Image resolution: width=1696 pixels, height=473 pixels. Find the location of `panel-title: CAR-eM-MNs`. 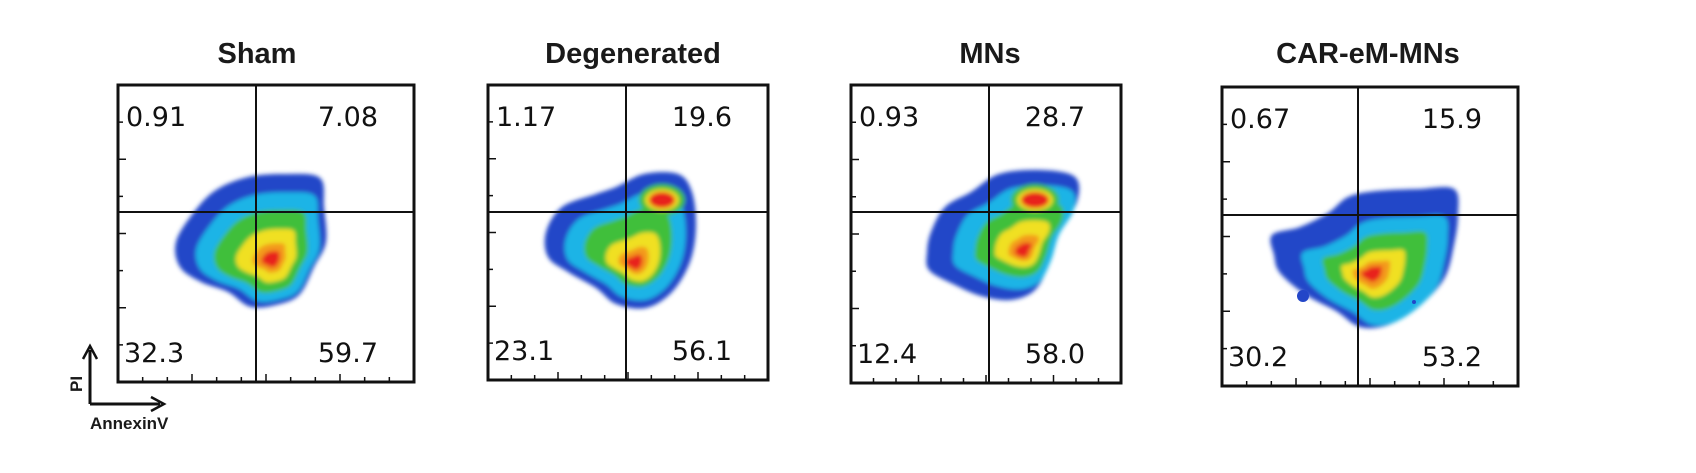

panel-title: CAR-eM-MNs is located at coordinates (1368, 54).